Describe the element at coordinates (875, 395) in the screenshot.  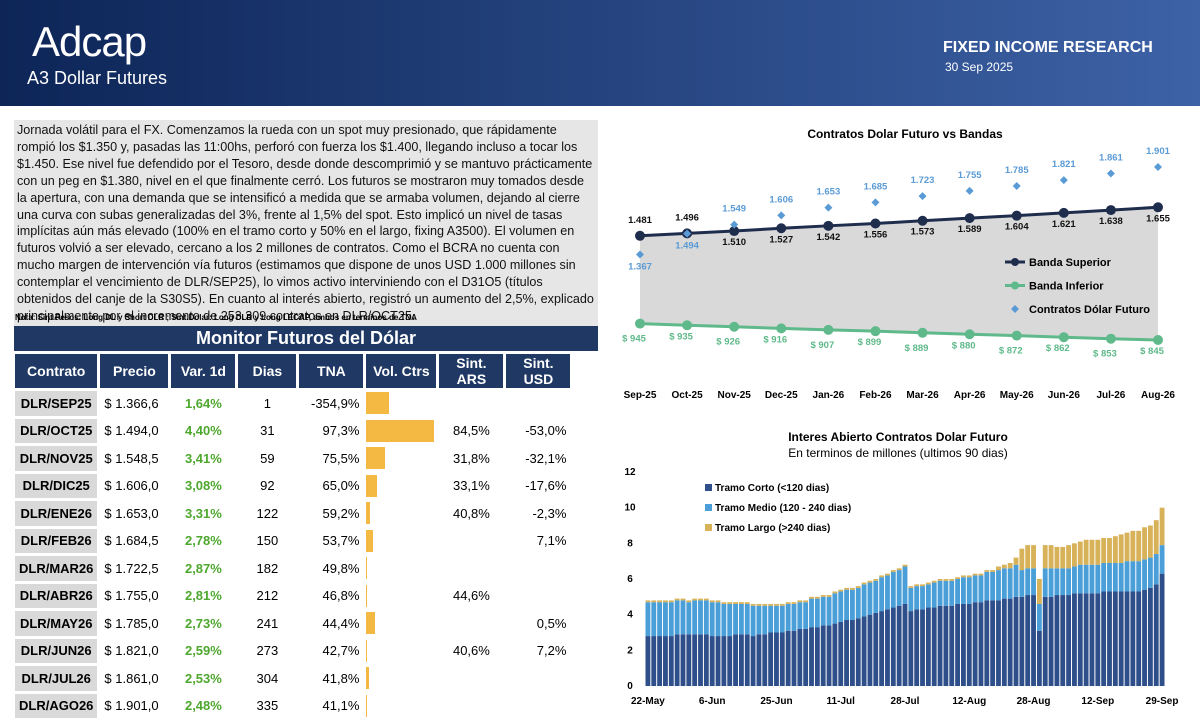
I see `x-tick-label: Feb-26` at that location.